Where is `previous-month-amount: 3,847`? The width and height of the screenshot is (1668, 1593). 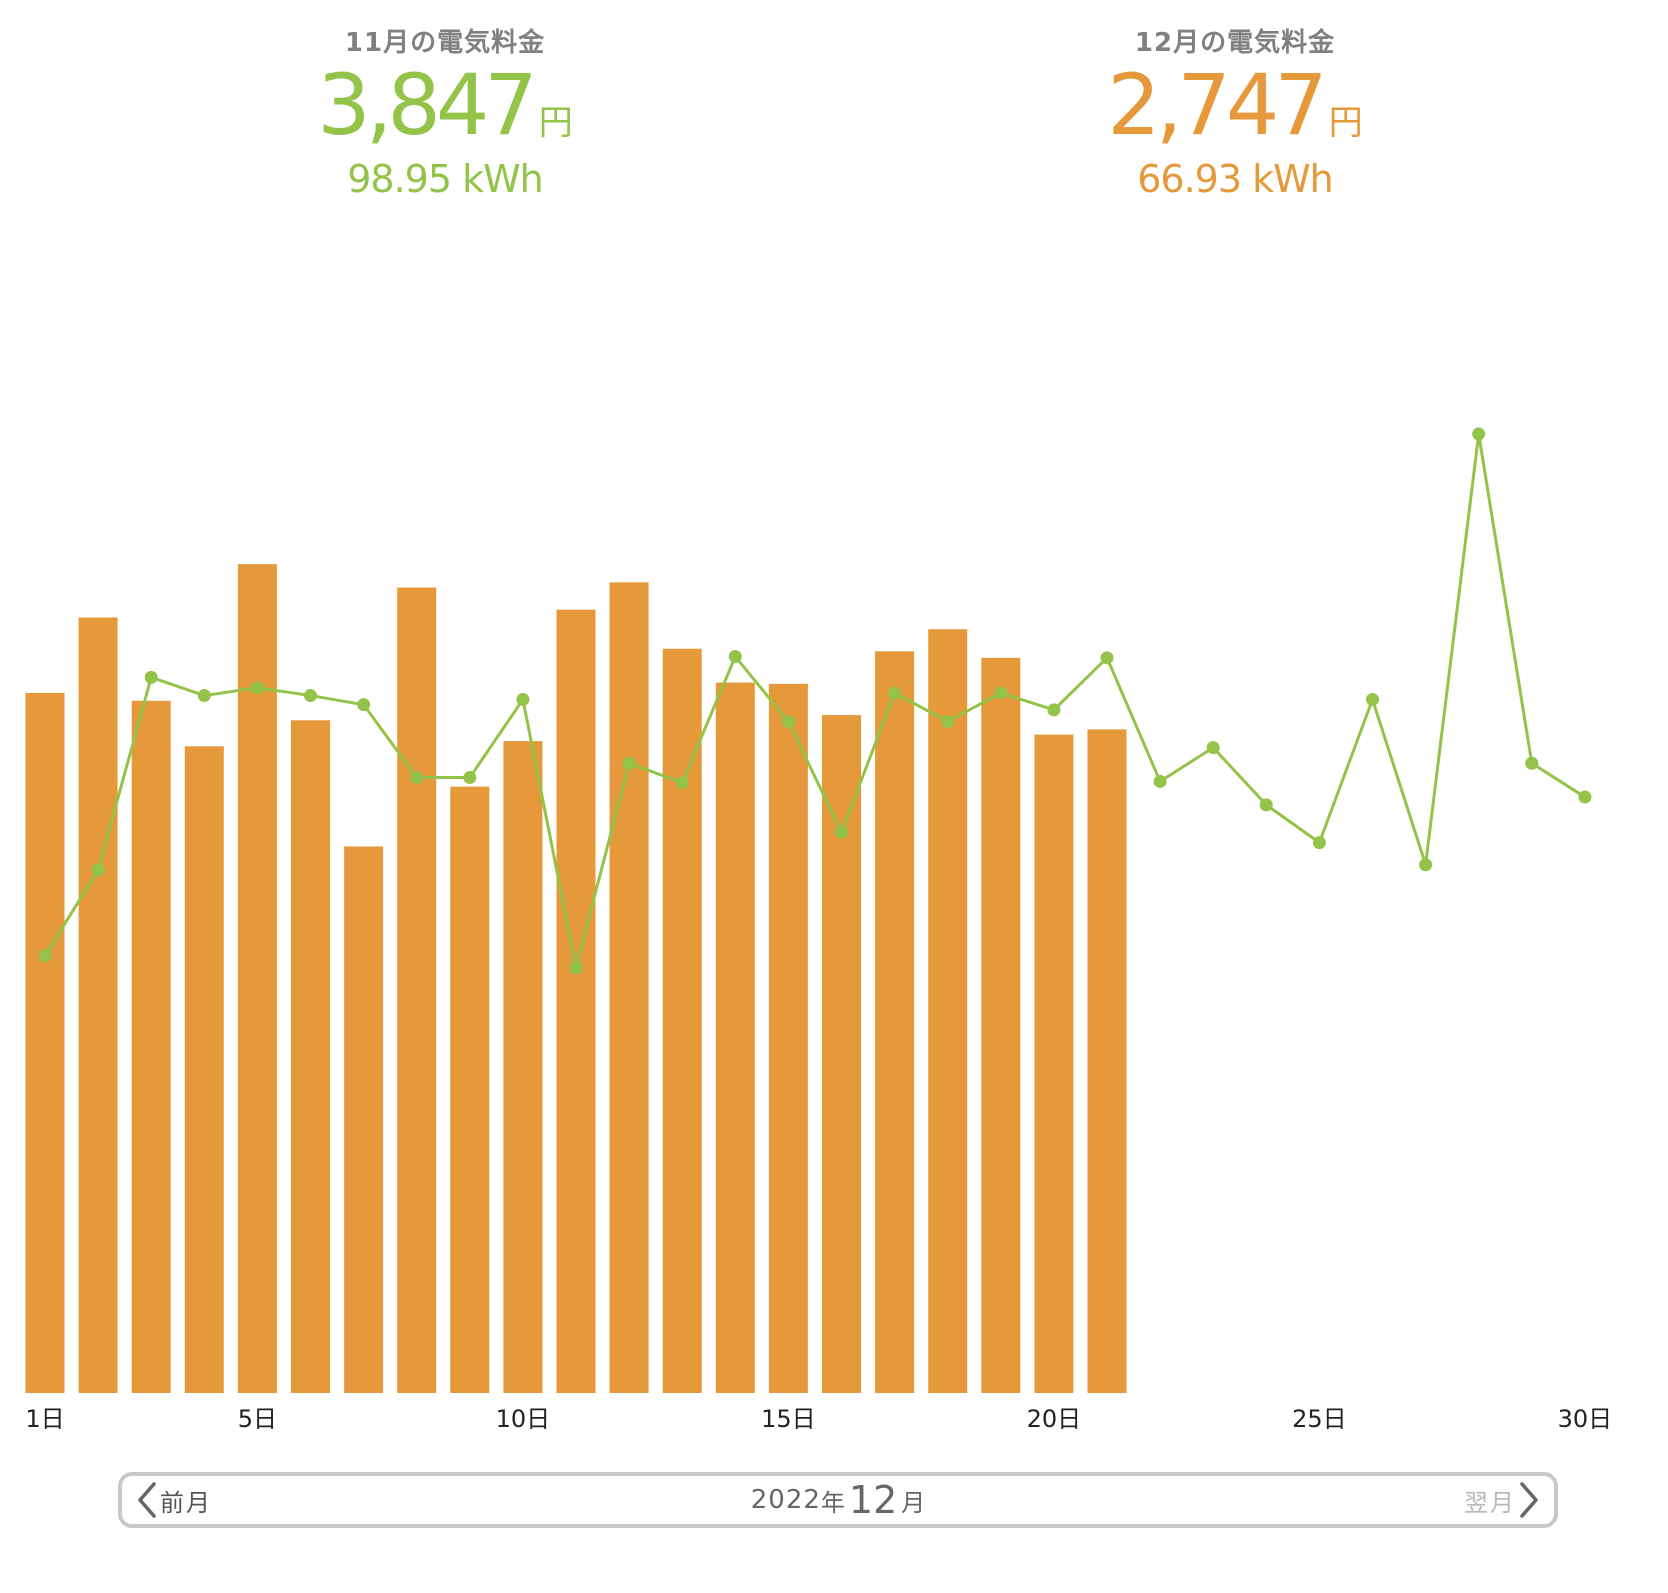 previous-month-amount: 3,847 is located at coordinates (427, 105).